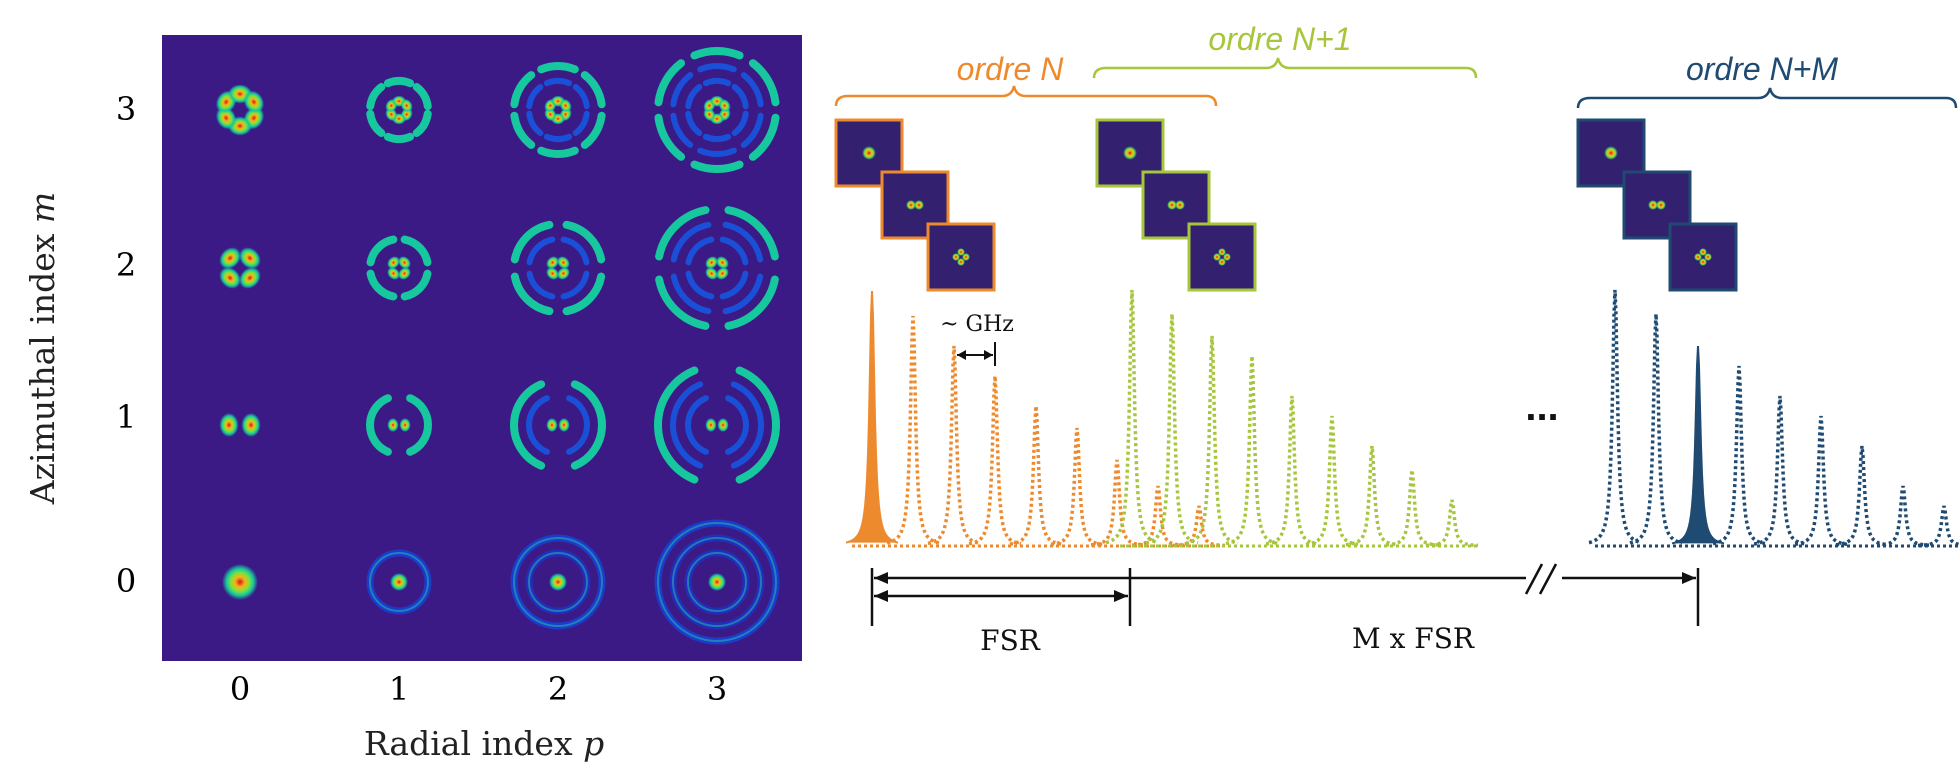  What do you see at coordinates (717, 582) in the screenshot?
I see `mode-p3-m0` at bounding box center [717, 582].